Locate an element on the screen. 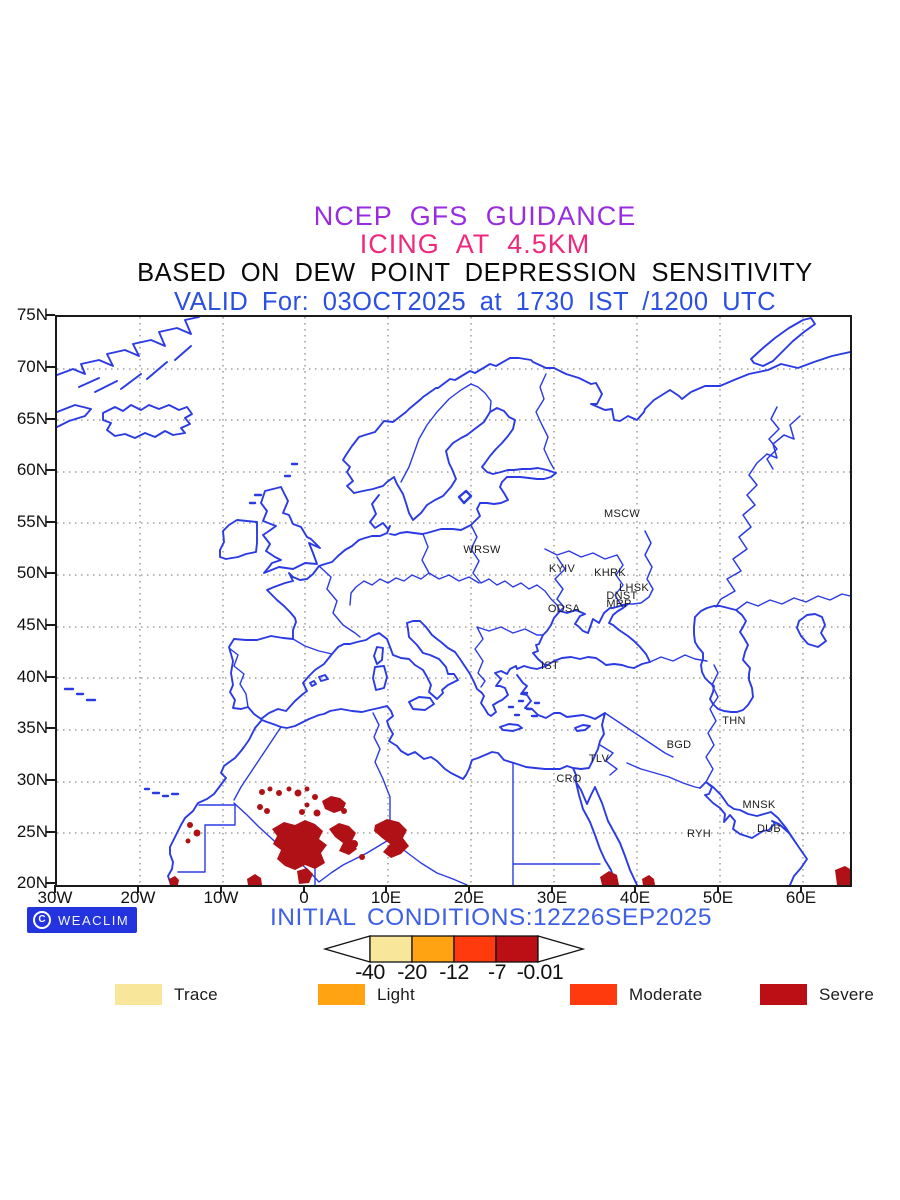 The height and width of the screenshot is (1200, 900). lat-tick-40N is located at coordinates (50, 677).